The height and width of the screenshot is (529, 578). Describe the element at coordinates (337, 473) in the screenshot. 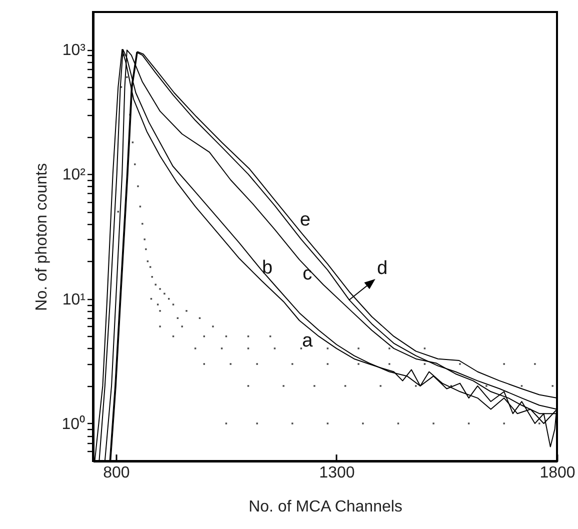

I see `x-tick-label: 1300` at that location.